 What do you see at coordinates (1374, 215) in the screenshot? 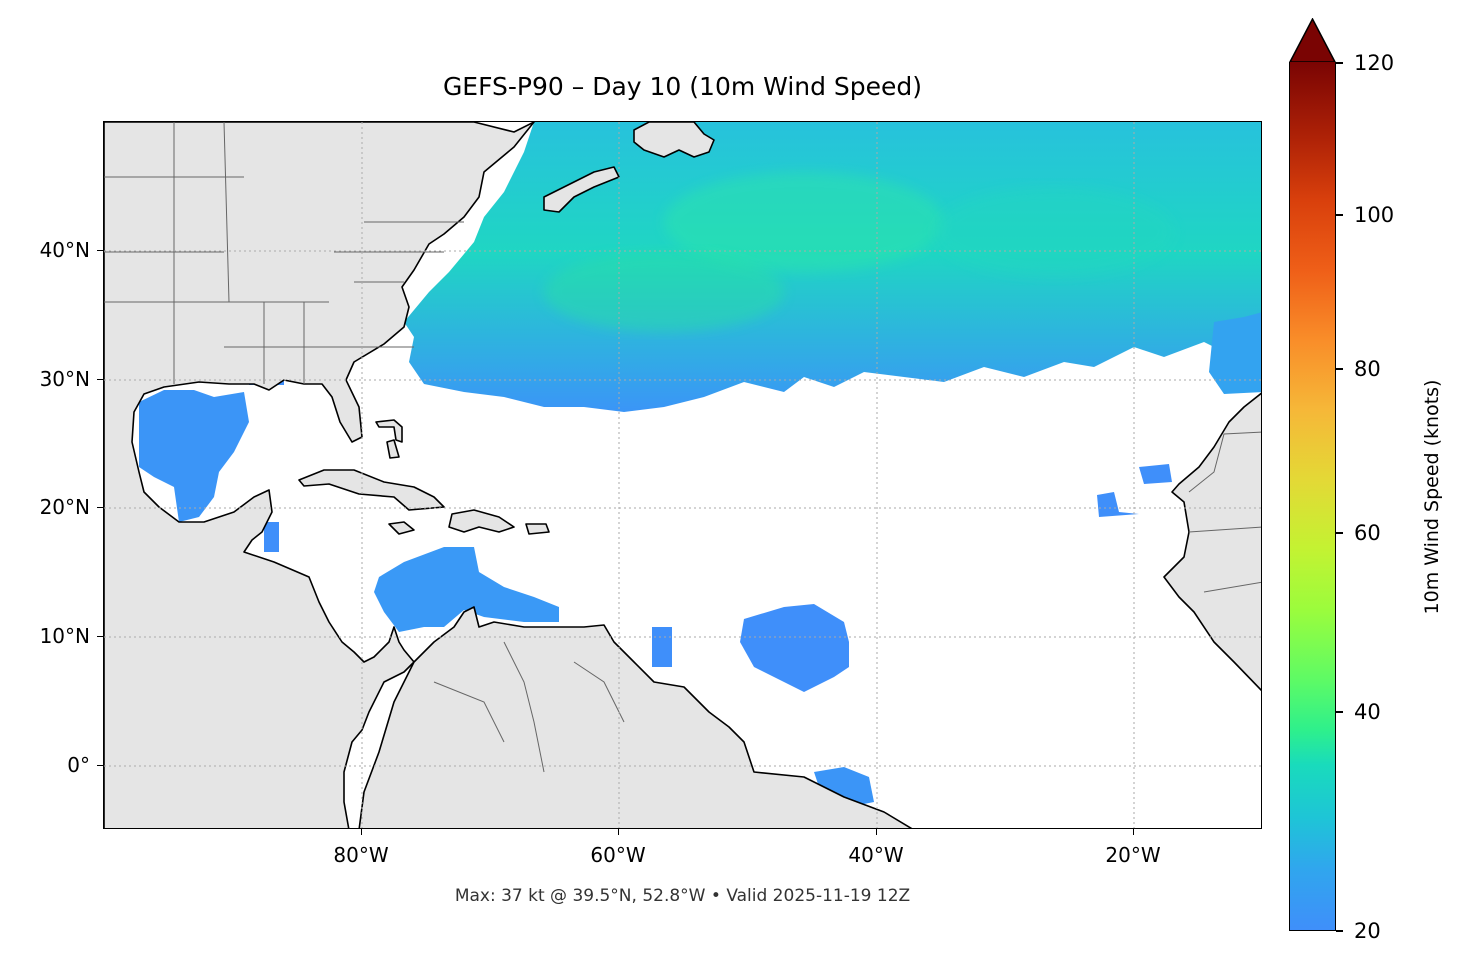
I see `colorbar-tick-label: 100` at bounding box center [1374, 215].